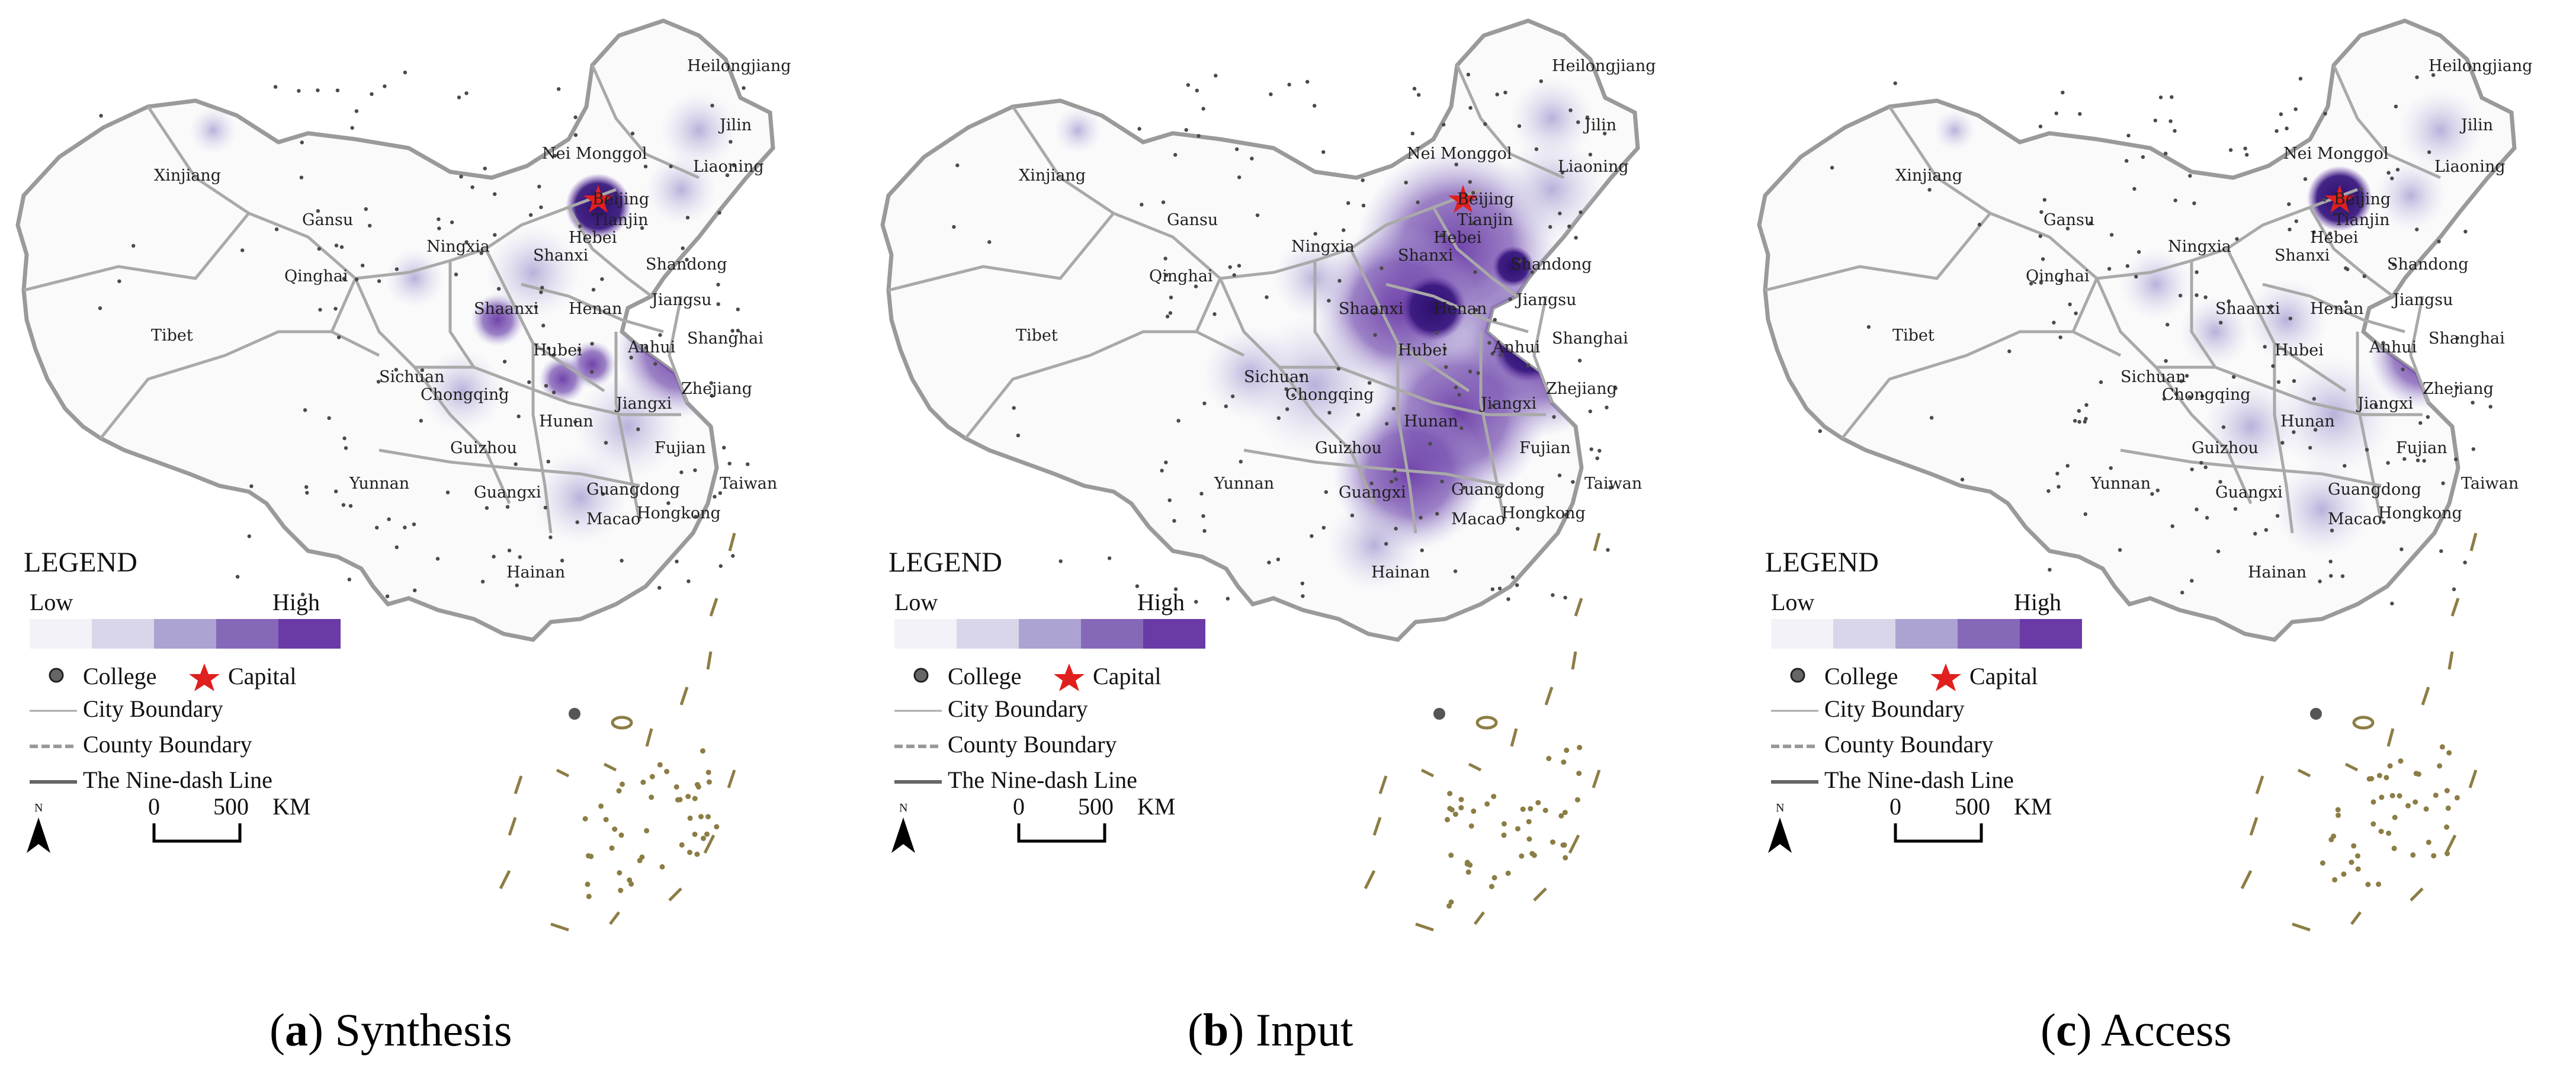  I want to click on province-label-hongkong: Hongkong, so click(2420, 513).